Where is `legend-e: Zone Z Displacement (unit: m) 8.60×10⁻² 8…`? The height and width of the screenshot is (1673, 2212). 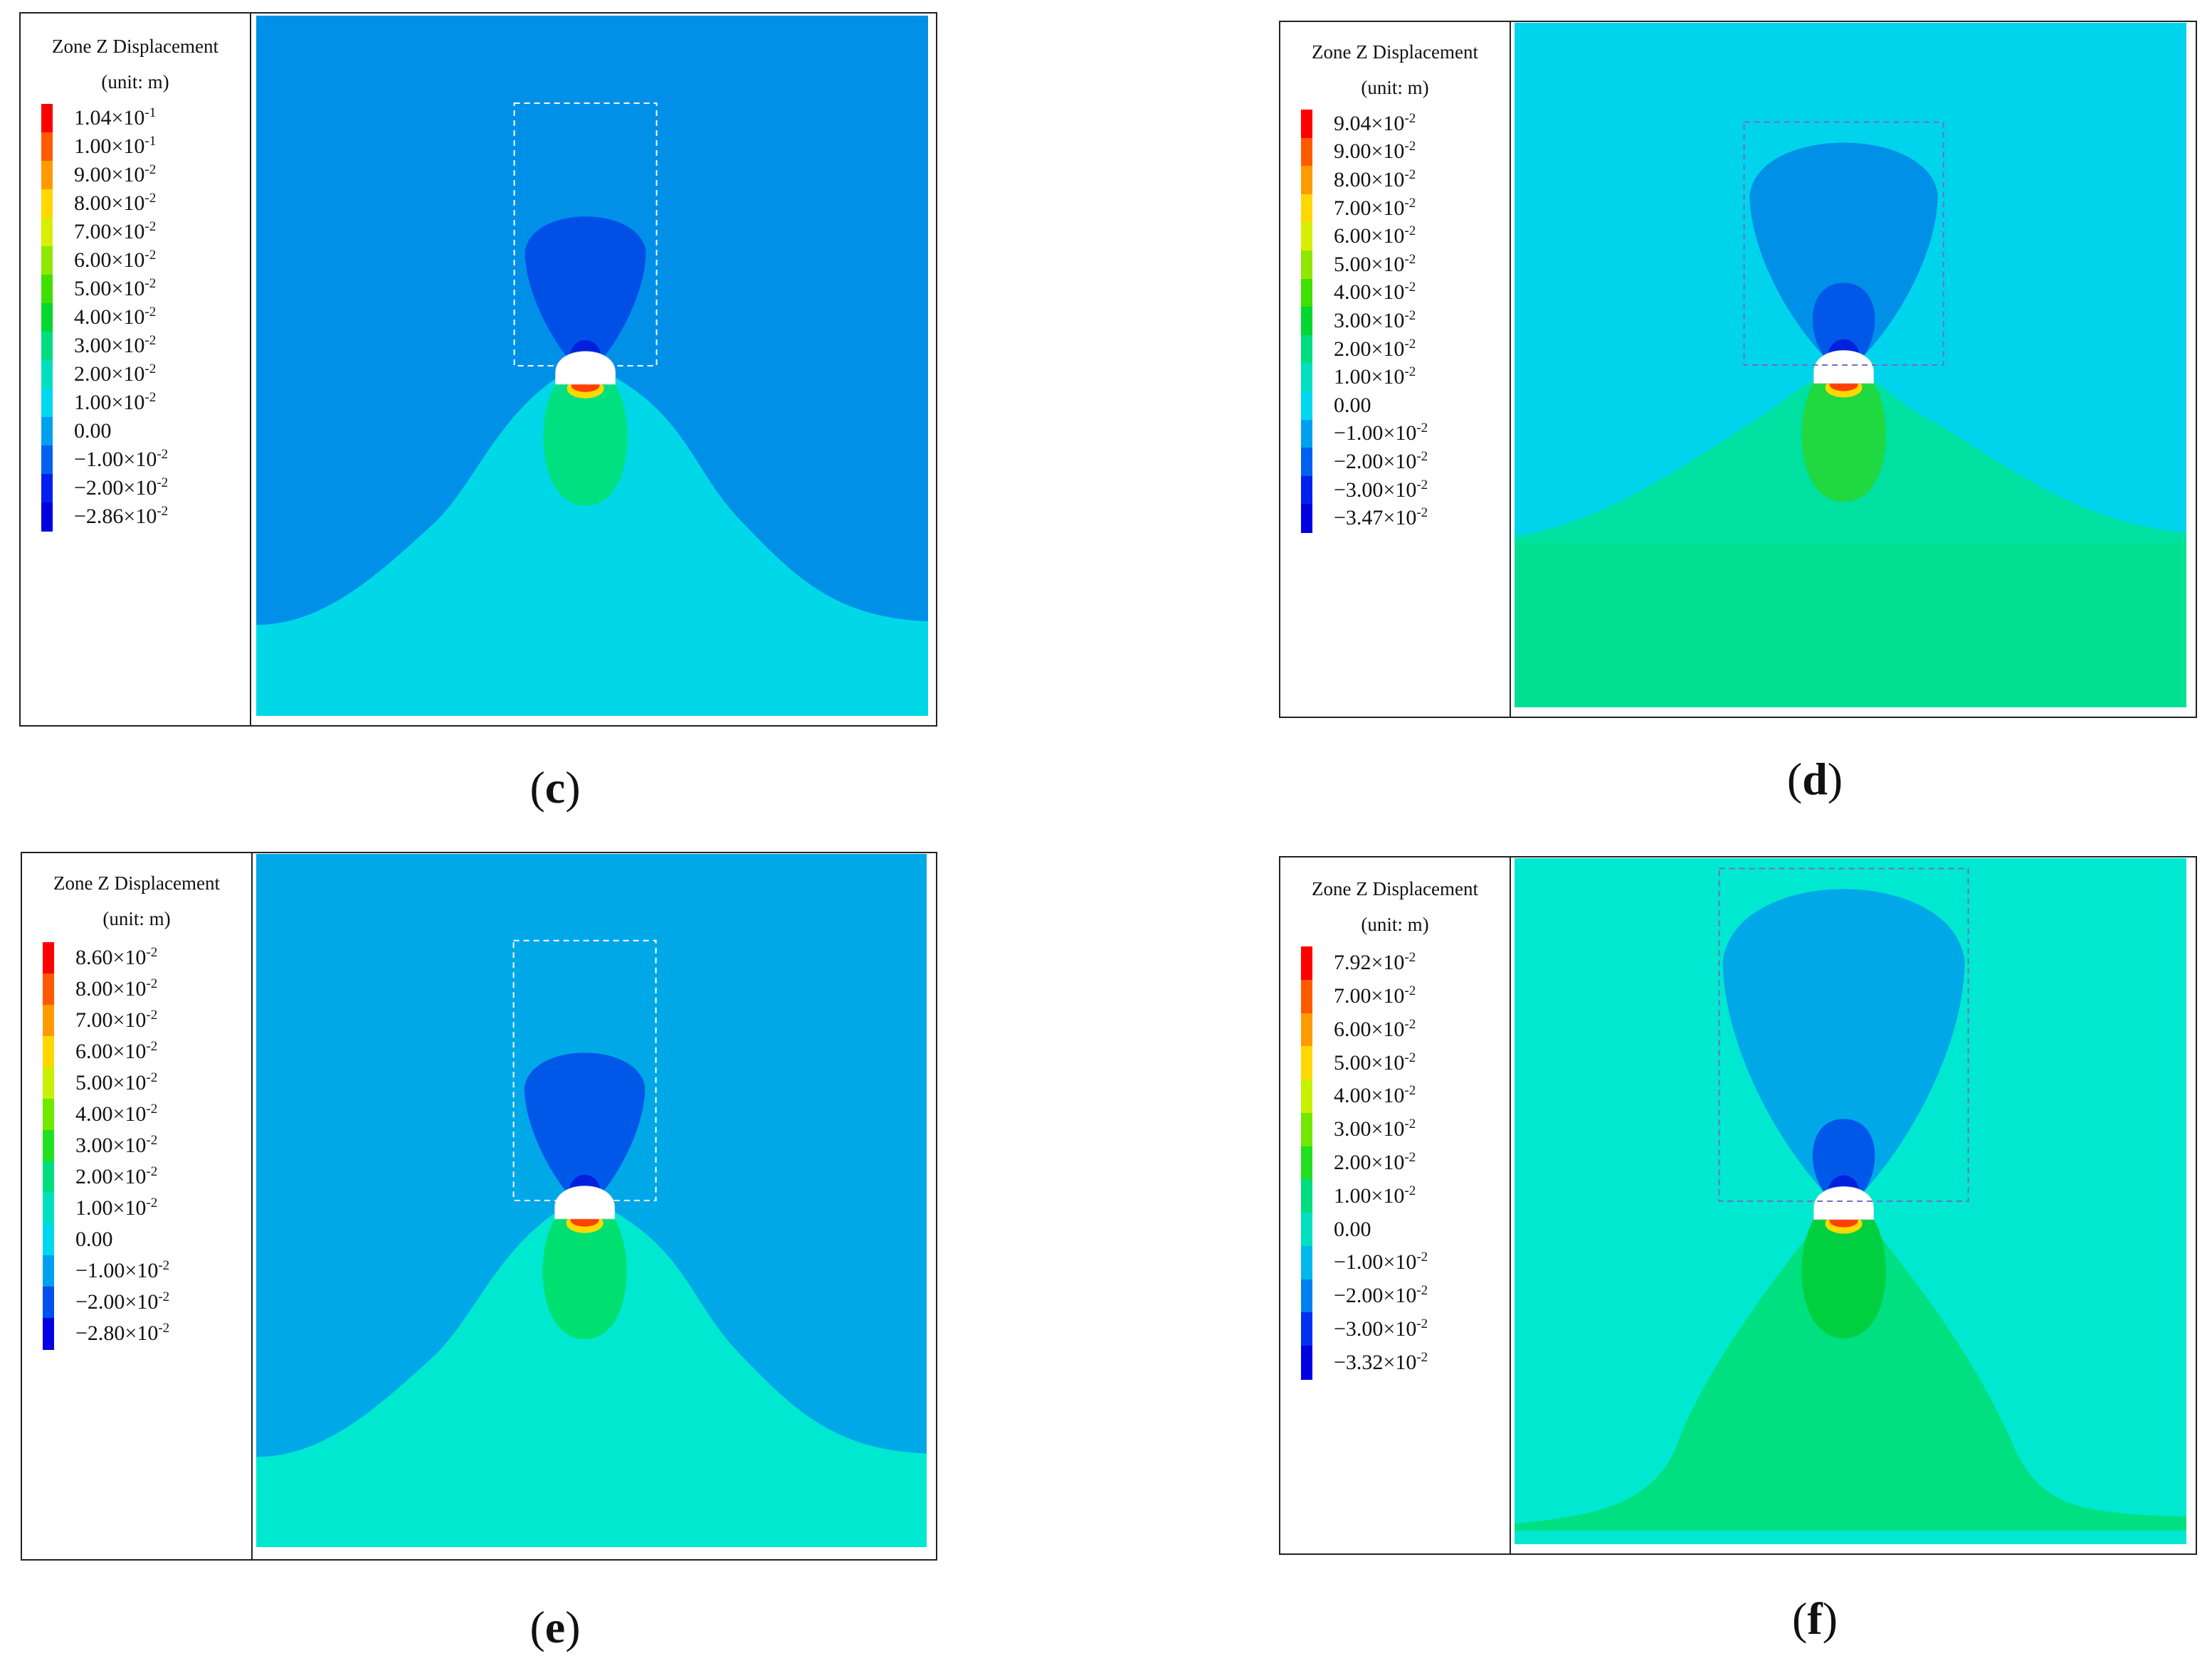
legend-e: Zone Z Displacement (unit: m) 8.60×10⁻² 8… is located at coordinates (136, 1206).